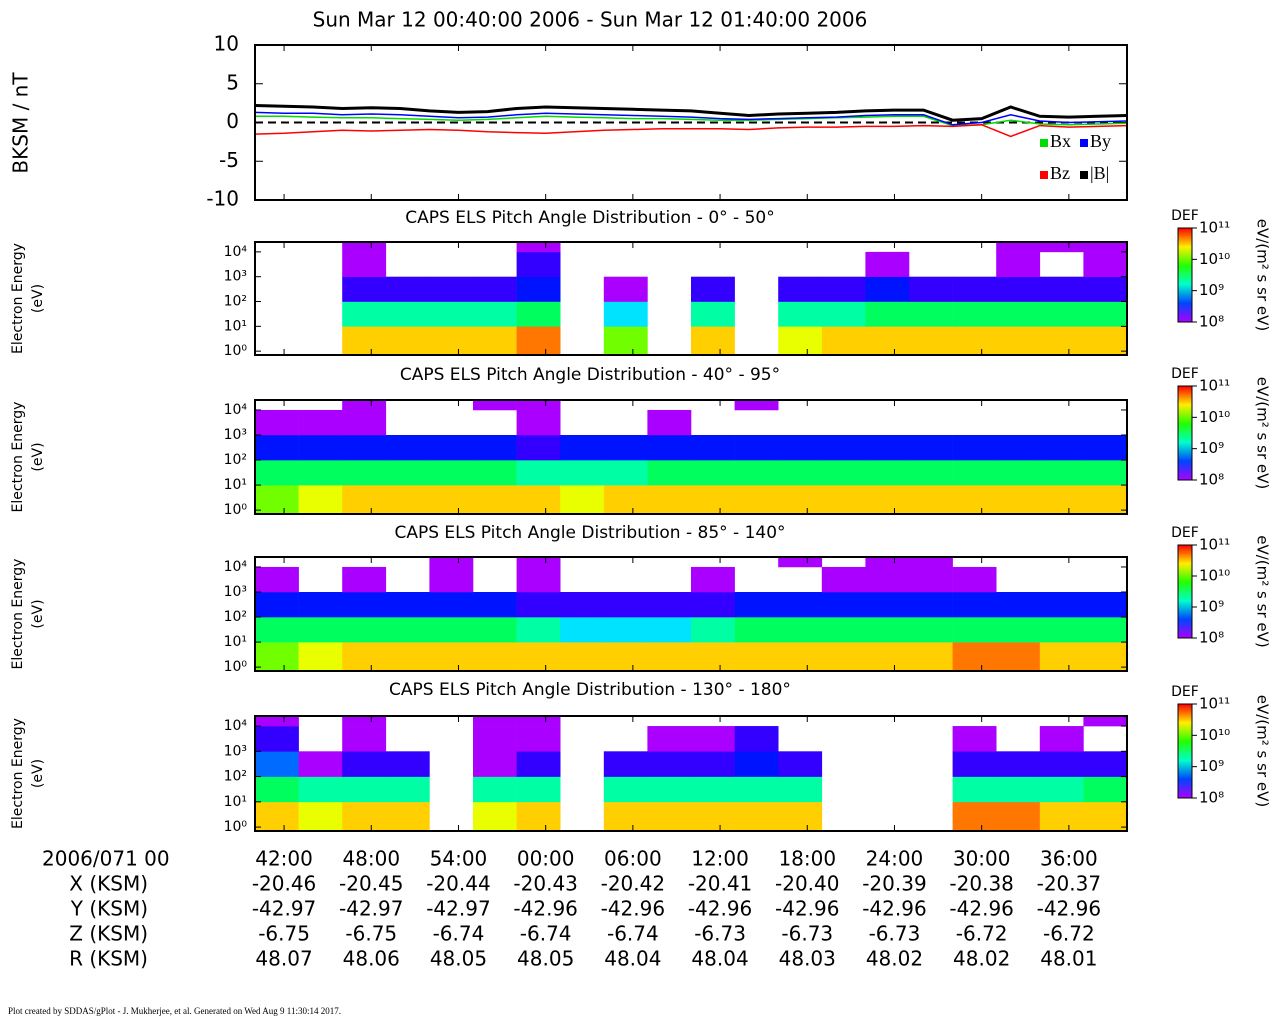  What do you see at coordinates (982, 859) in the screenshot?
I see `x-tick-label: 30:00` at bounding box center [982, 859].